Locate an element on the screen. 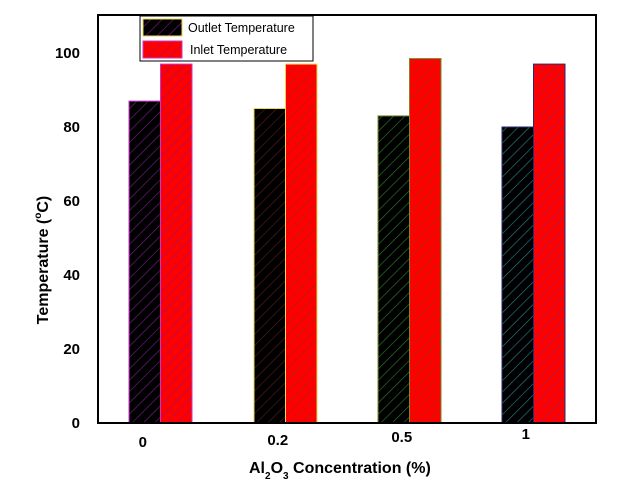  x-axis-title-sub2: 2 is located at coordinates (268, 476).